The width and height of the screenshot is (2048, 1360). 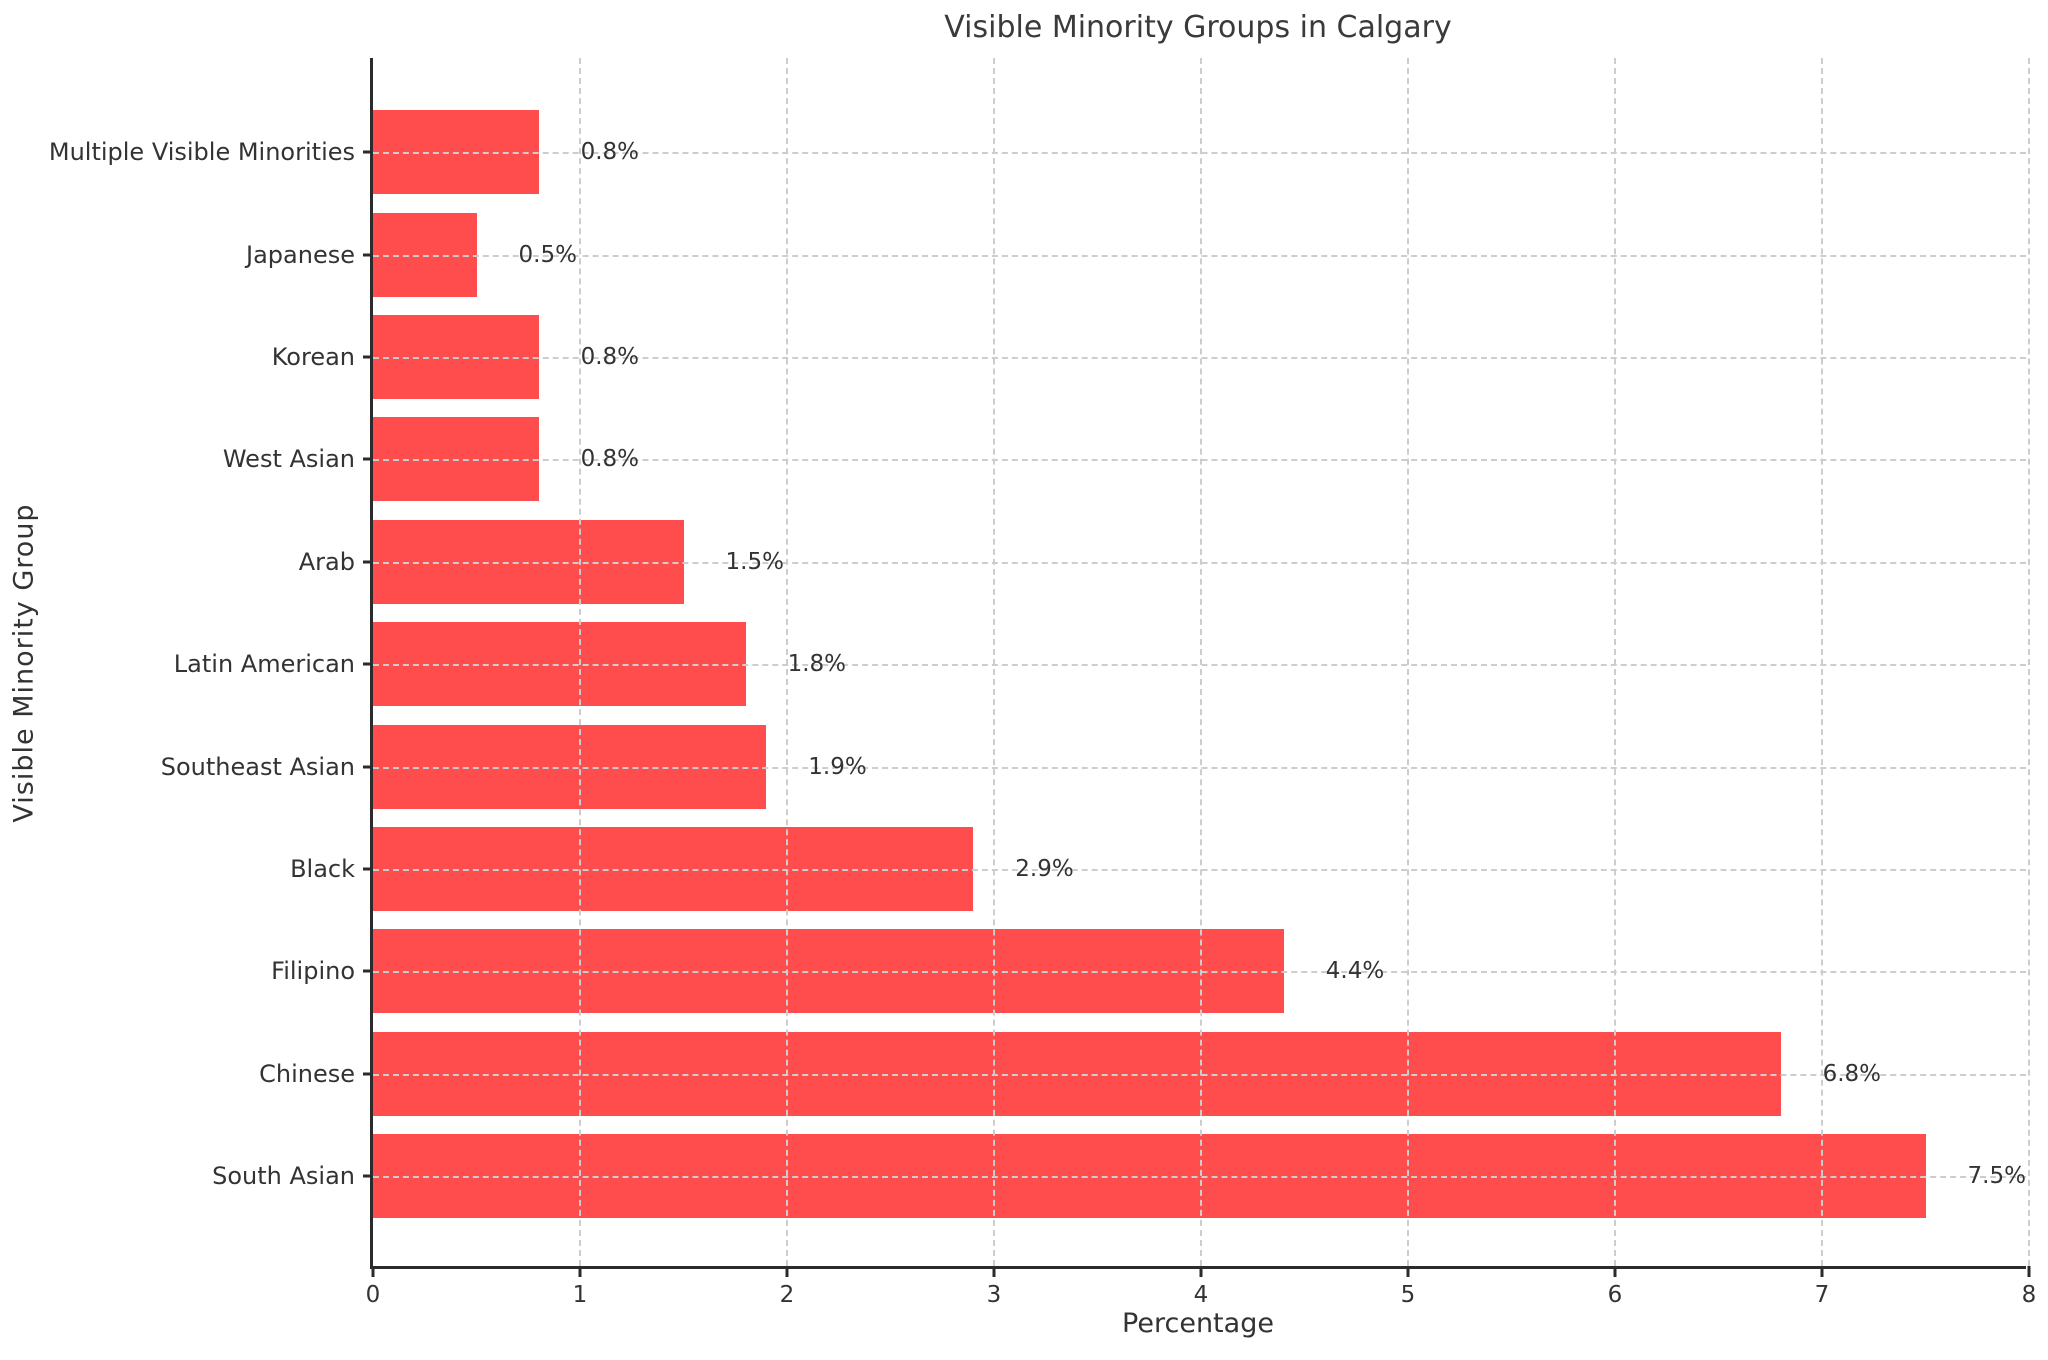 What do you see at coordinates (313, 971) in the screenshot?
I see `category-label: Filipino` at bounding box center [313, 971].